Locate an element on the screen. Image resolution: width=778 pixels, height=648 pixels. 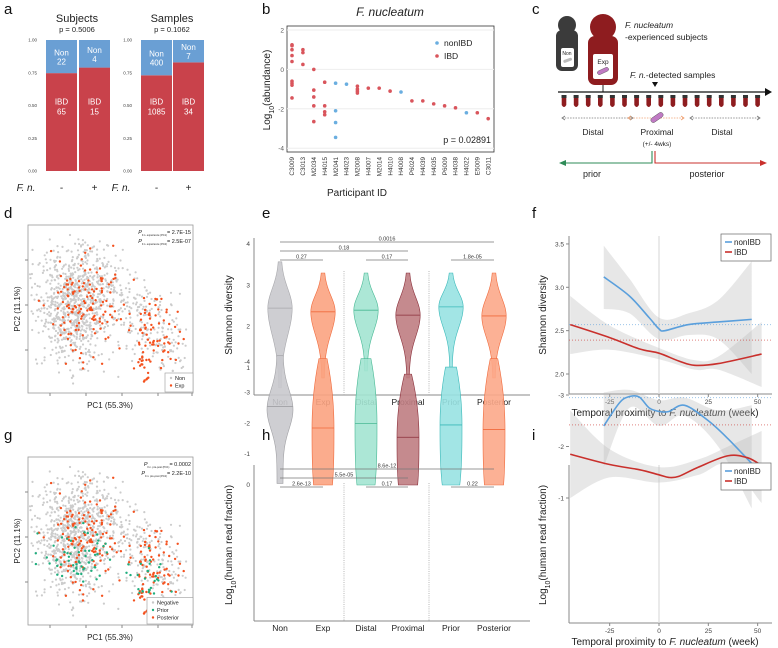
y-tick-label: -1 is located at coordinates (561, 499).